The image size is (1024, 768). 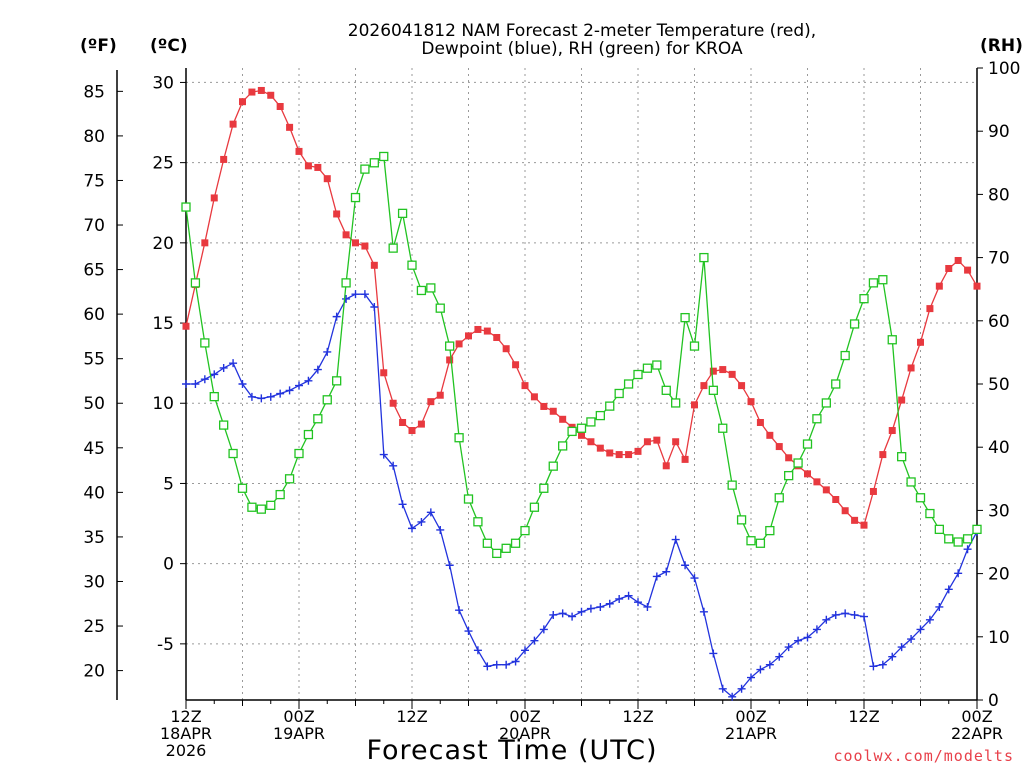 I want to click on fahrenheit-tick-label: 50, so click(x=94, y=404).